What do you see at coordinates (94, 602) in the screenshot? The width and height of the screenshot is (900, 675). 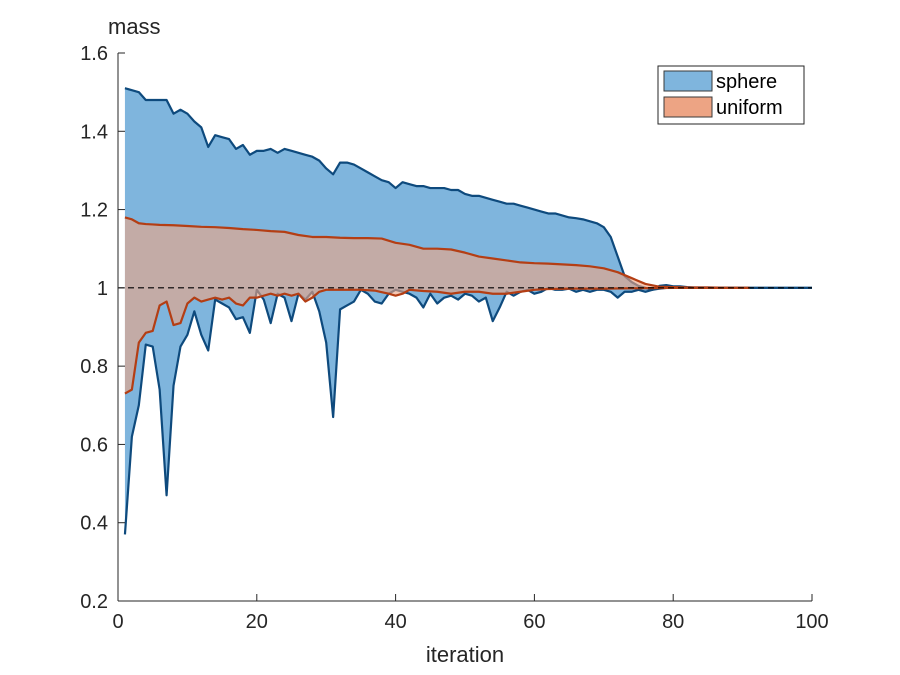 I see `y-tick-label: 0.2` at bounding box center [94, 602].